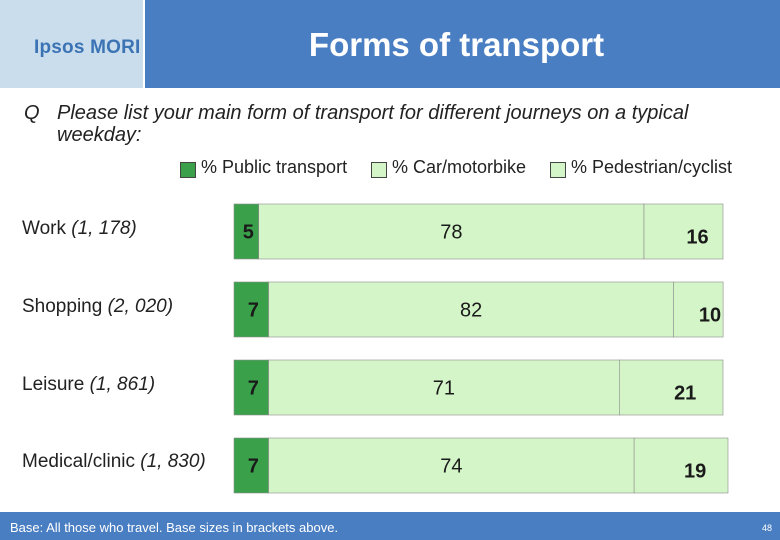  Describe the element at coordinates (78, 461) in the screenshot. I see `category-name: Medical/clinic` at that location.